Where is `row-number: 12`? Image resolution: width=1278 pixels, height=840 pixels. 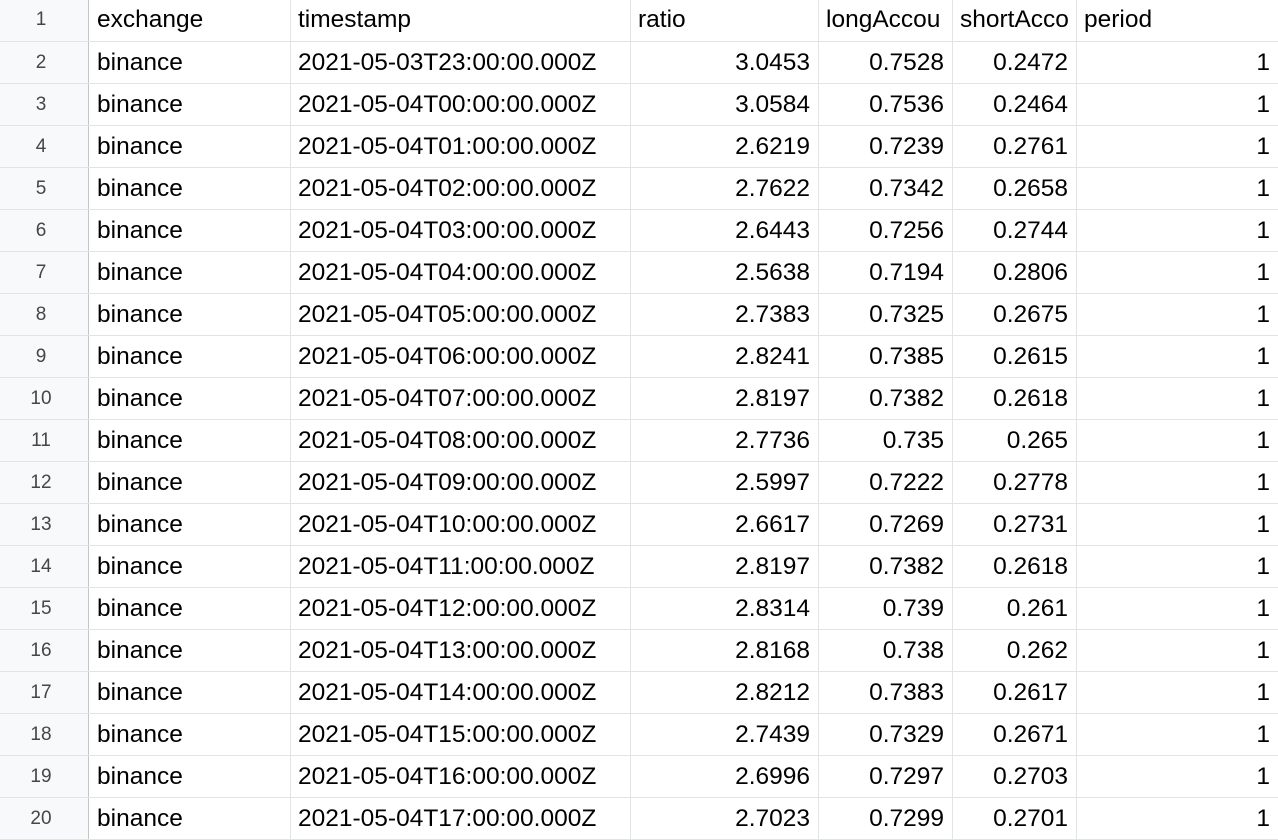 row-number: 12 is located at coordinates (44, 482).